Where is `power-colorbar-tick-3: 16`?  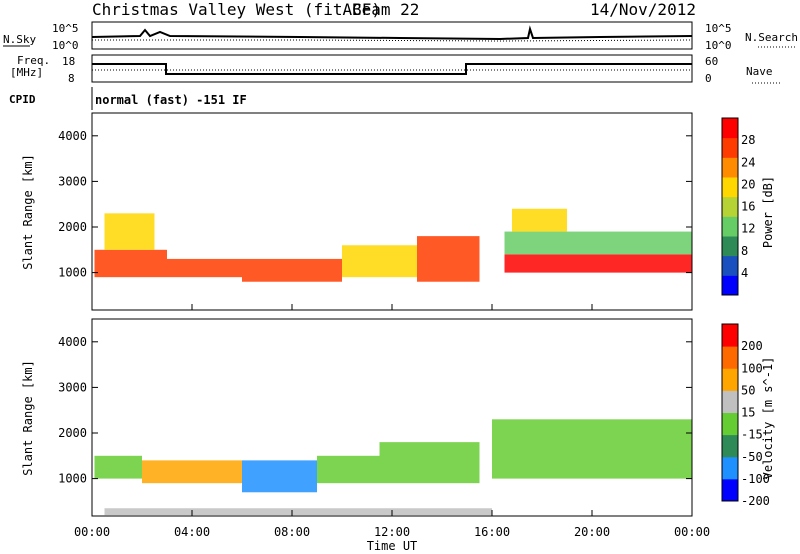
power-colorbar-tick-3: 16 is located at coordinates (748, 207).